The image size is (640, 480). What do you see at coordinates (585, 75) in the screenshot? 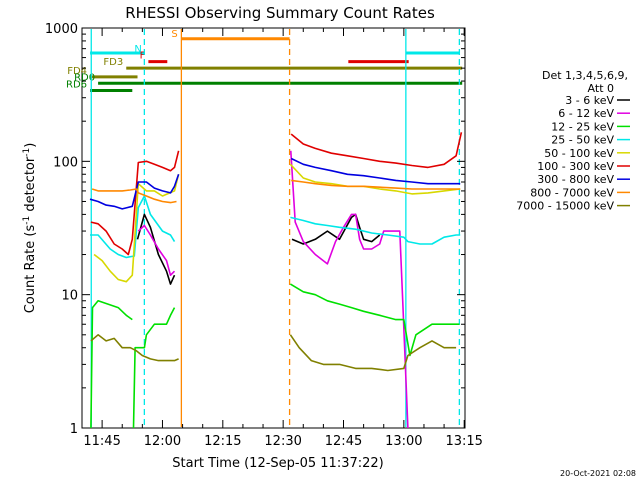
I see `legend-header-1: Det 1,3,4,5,6,9,` at bounding box center [585, 75].